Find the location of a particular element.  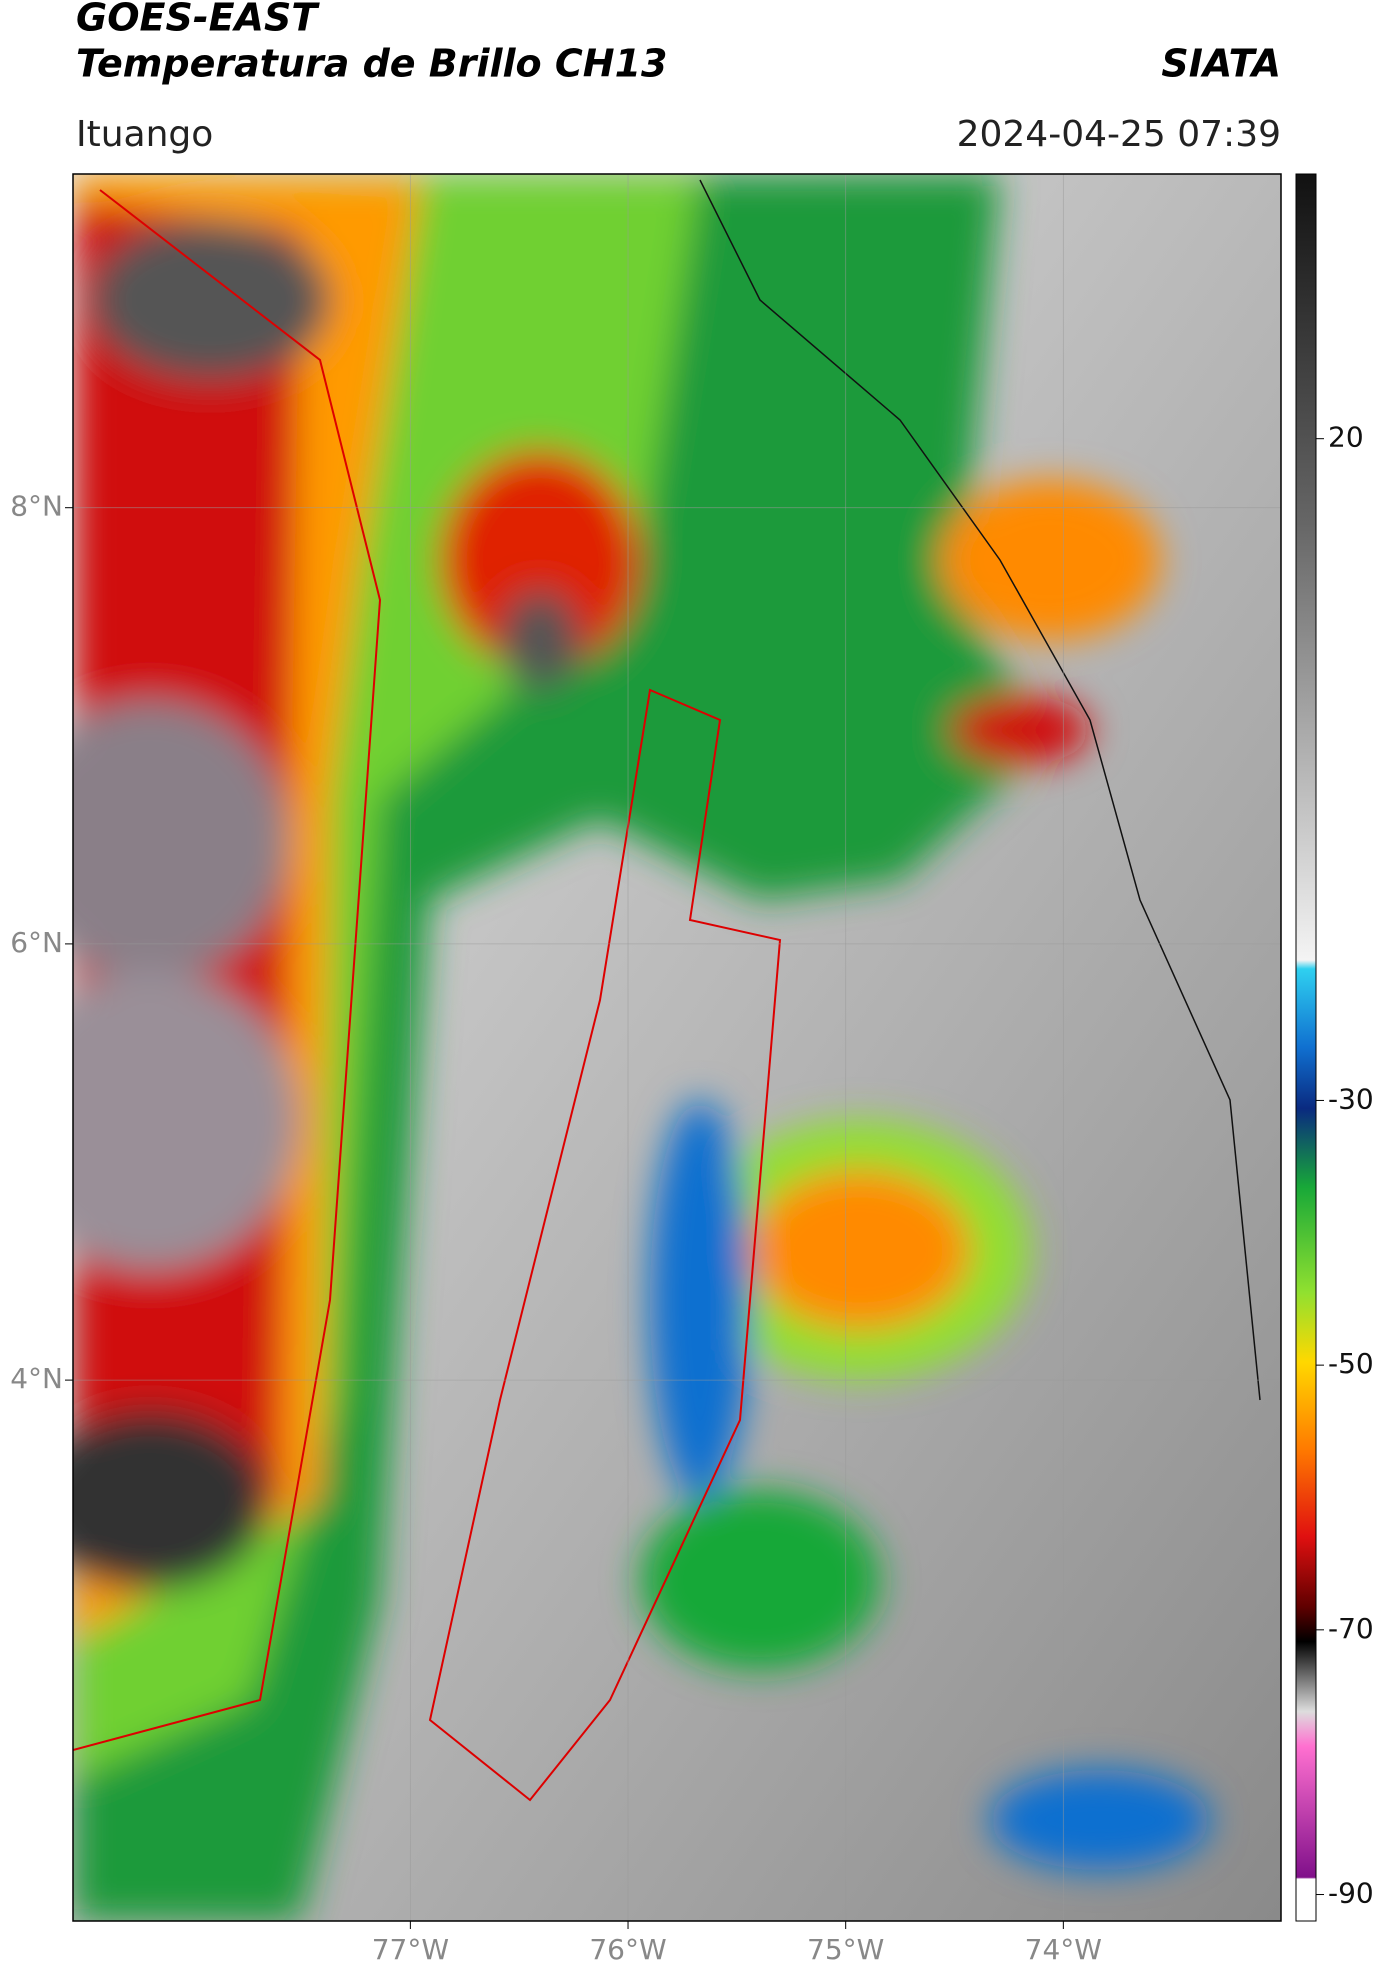

colorbar-tick-label: -30 is located at coordinates (1351, 1098).